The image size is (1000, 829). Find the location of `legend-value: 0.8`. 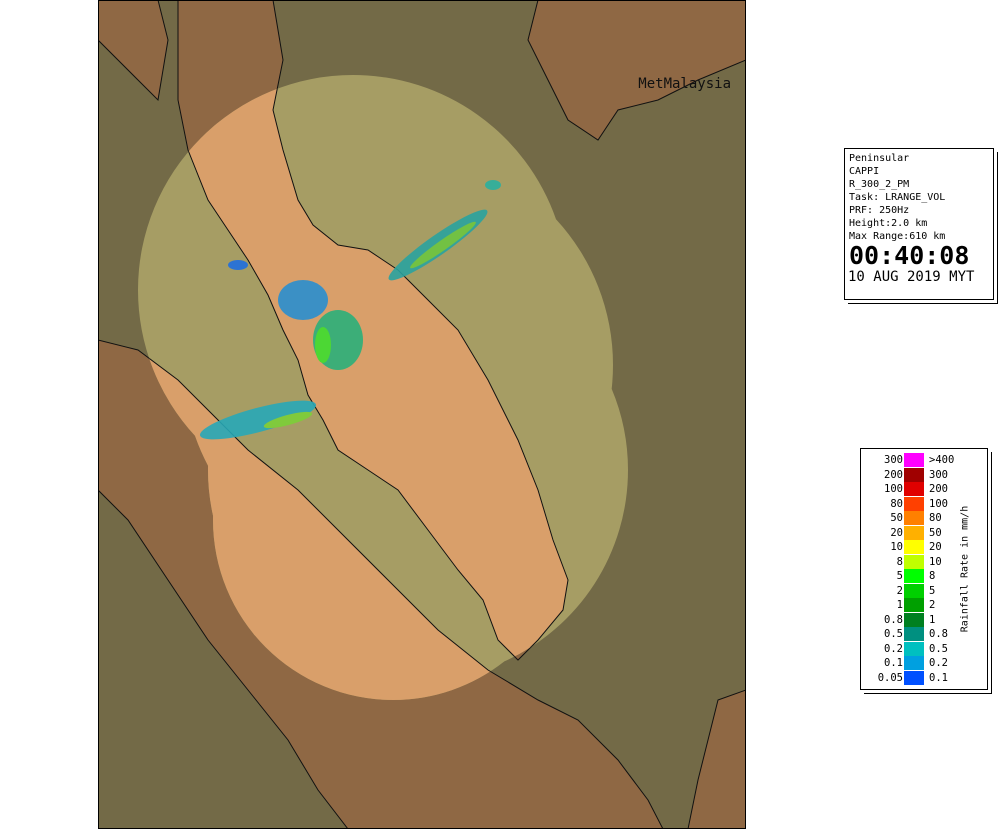

legend-value: 0.8 is located at coordinates (938, 634).